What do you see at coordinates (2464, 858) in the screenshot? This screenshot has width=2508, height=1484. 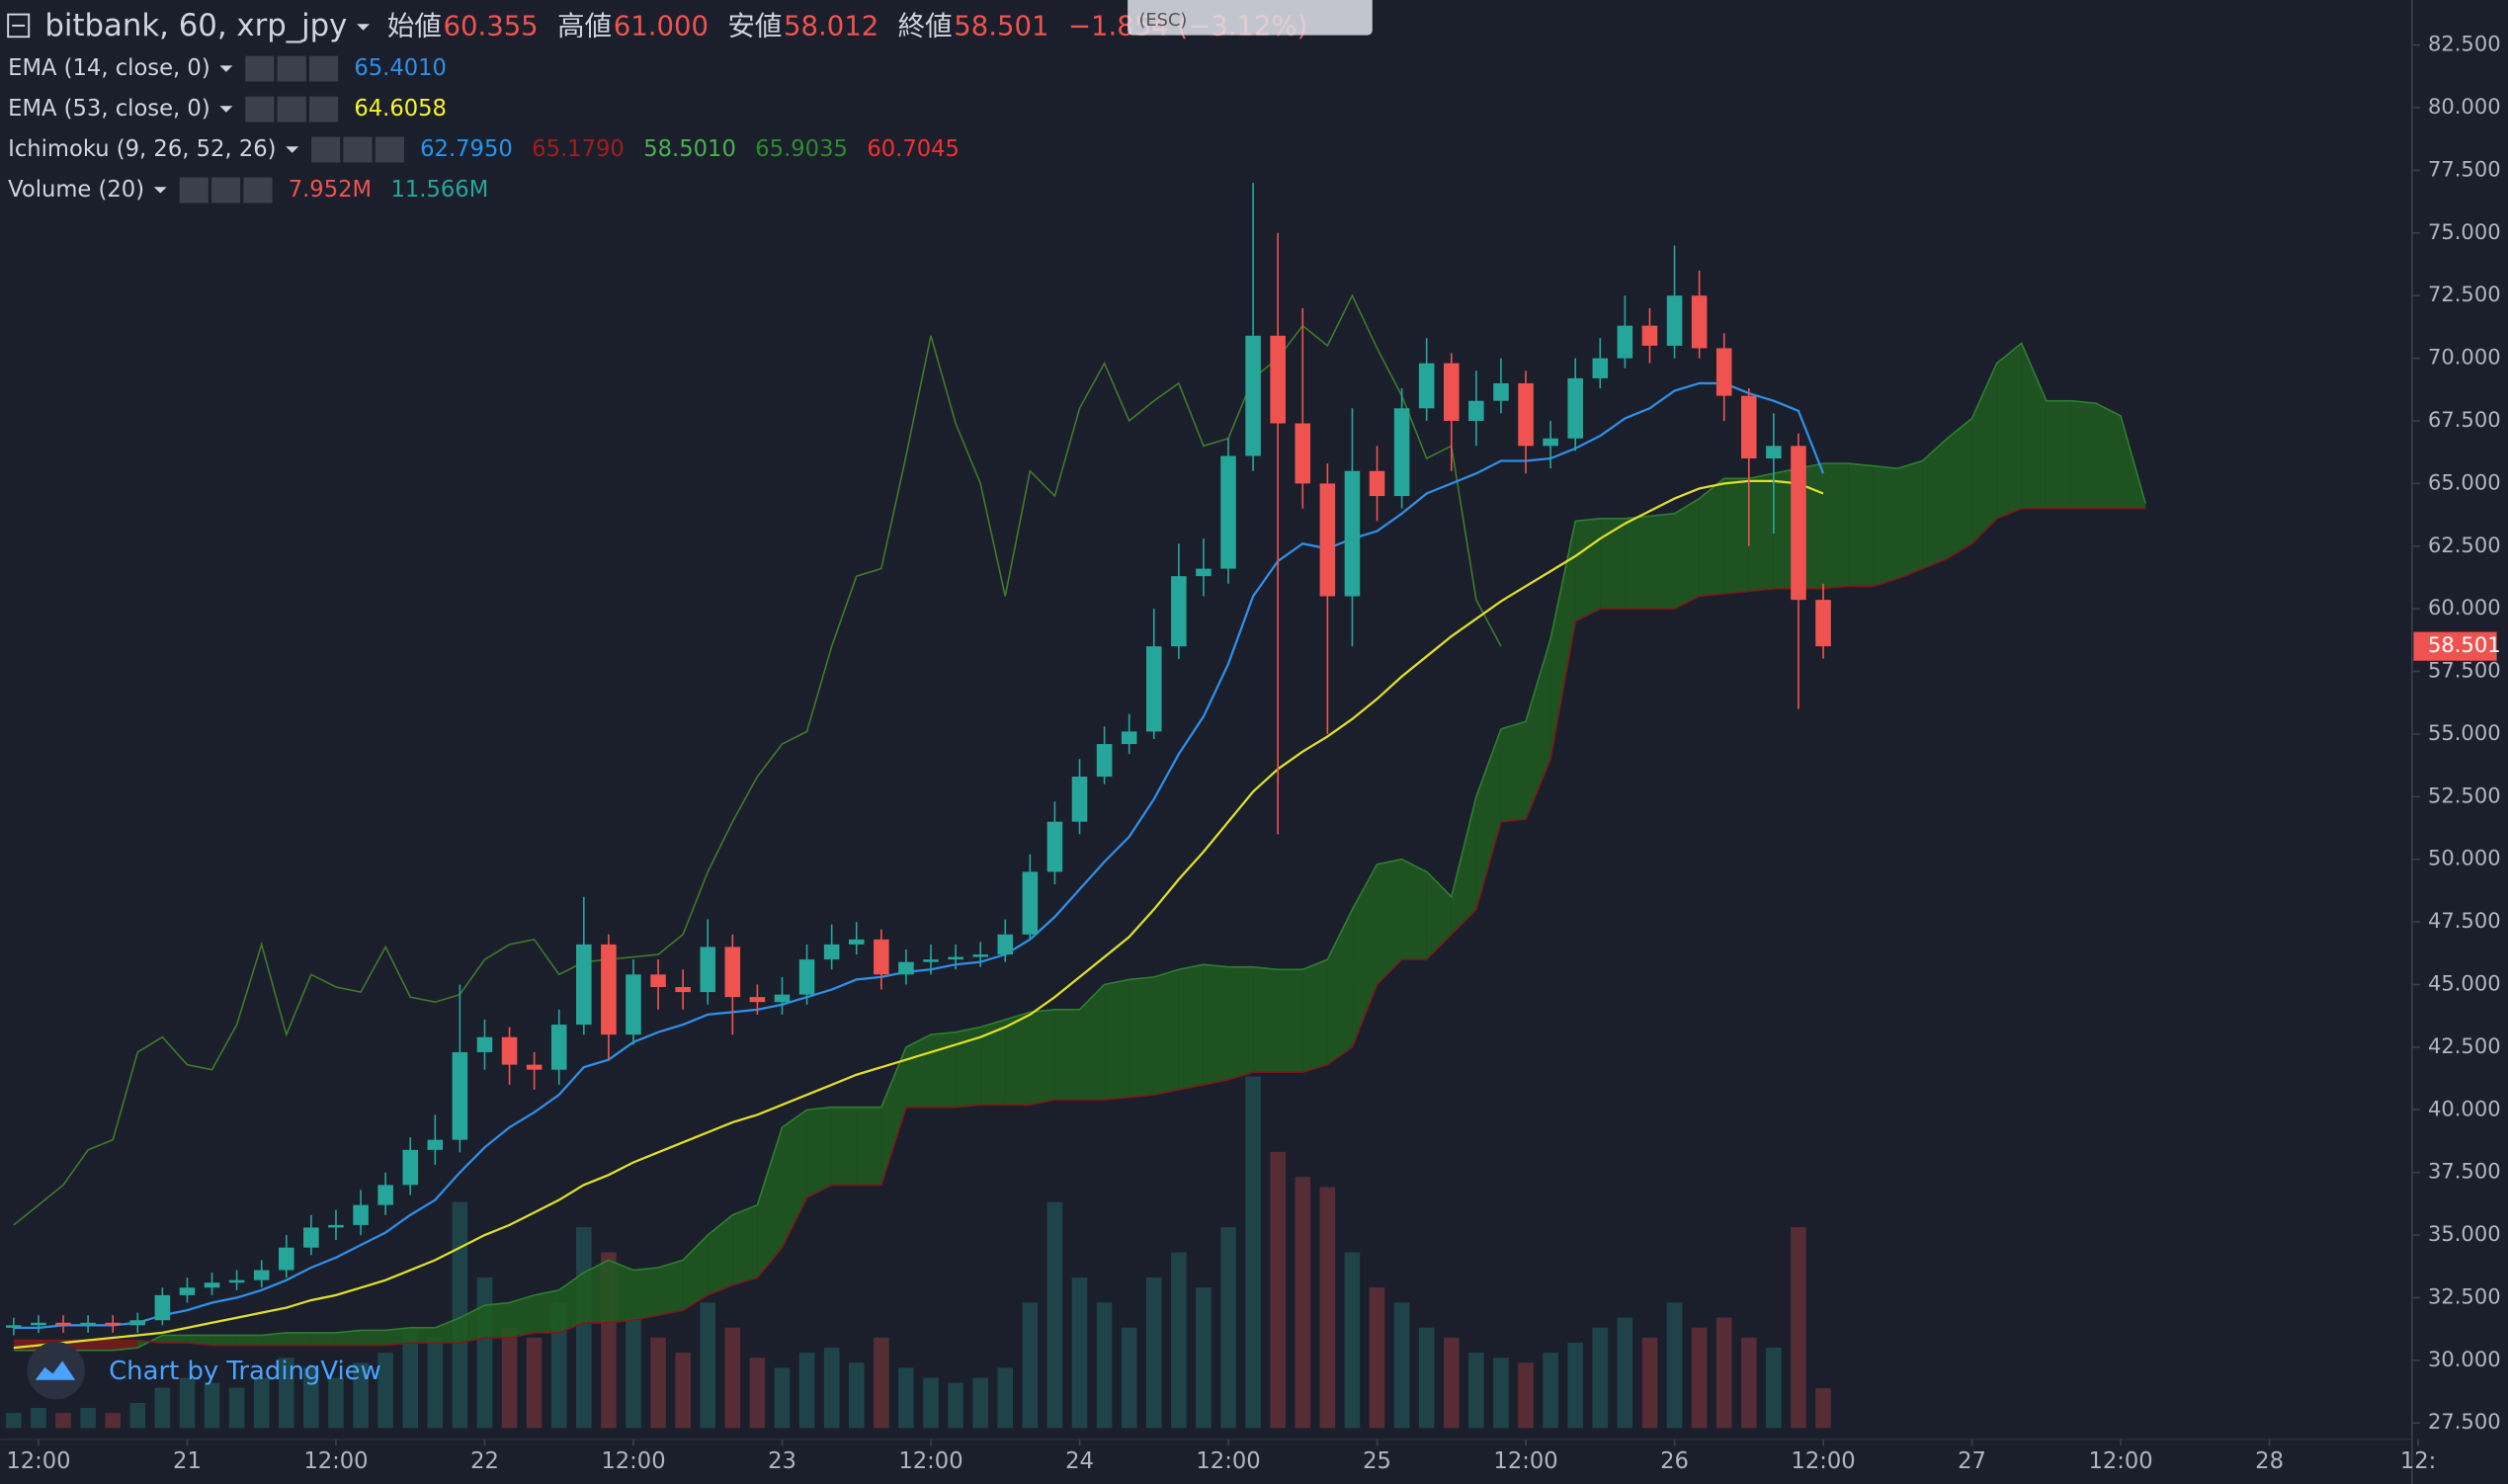 I see `y-tick-label: 50.000` at bounding box center [2464, 858].